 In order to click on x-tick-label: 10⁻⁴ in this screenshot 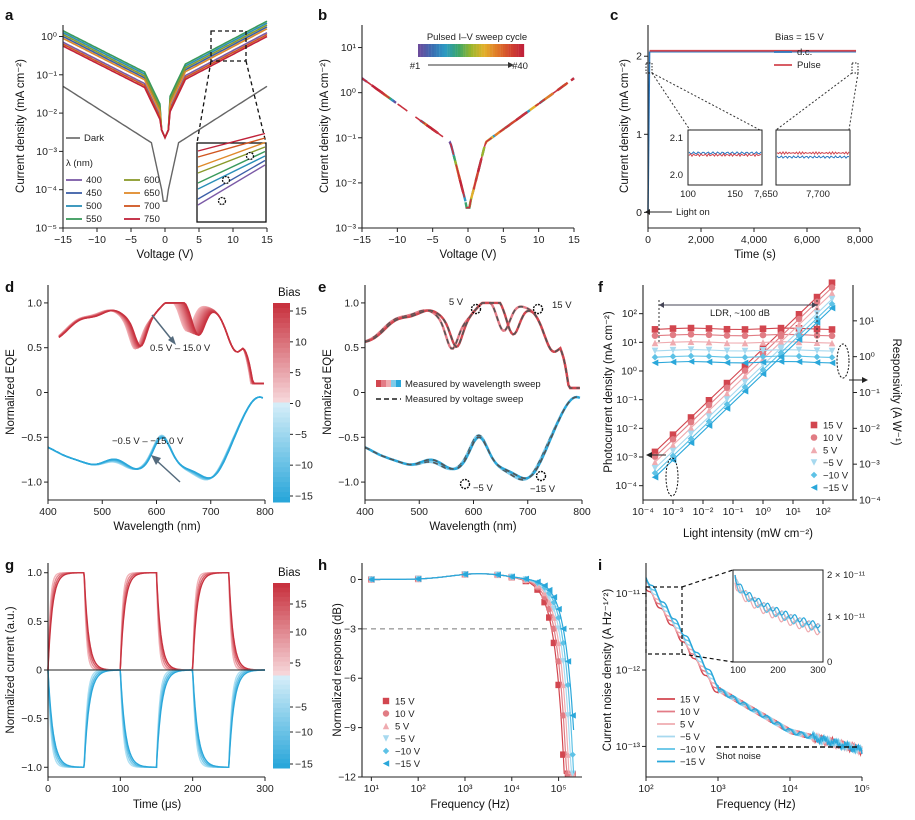, I will do `click(643, 512)`.